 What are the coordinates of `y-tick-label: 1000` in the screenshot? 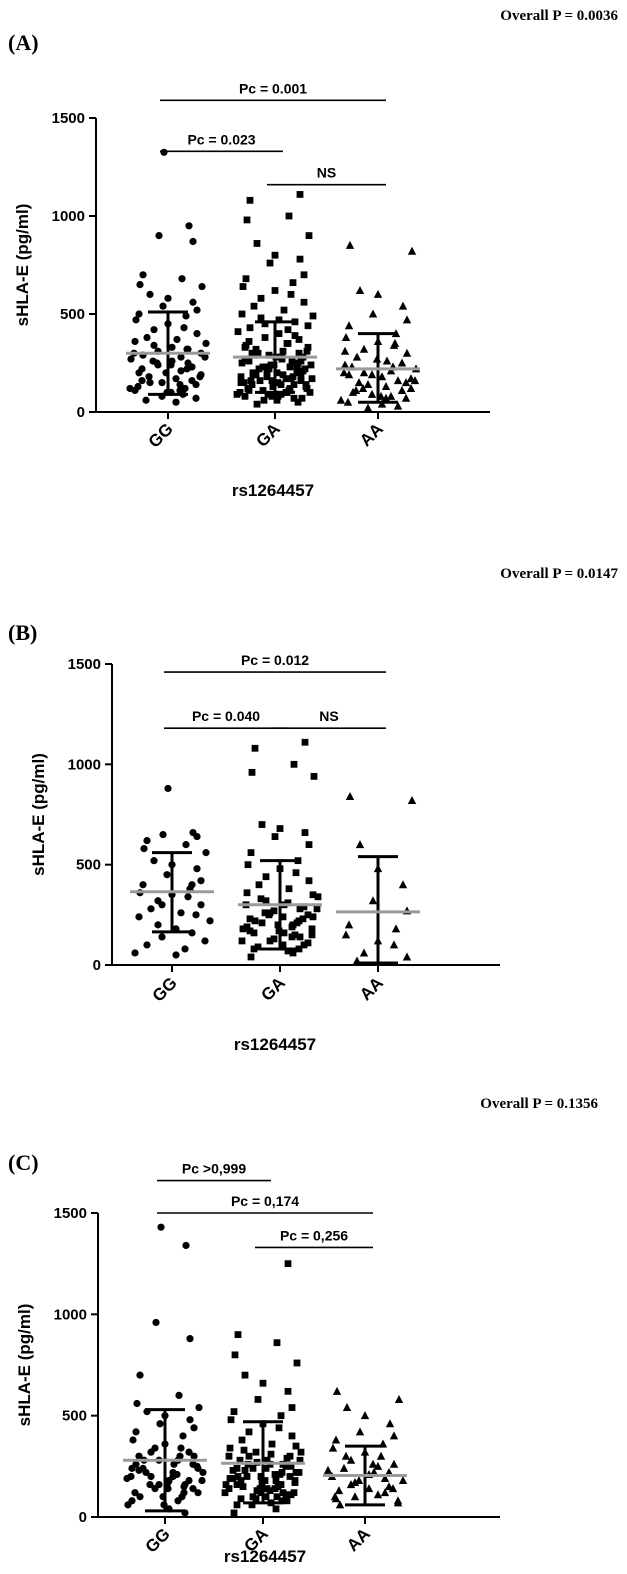 It's located at (84, 764).